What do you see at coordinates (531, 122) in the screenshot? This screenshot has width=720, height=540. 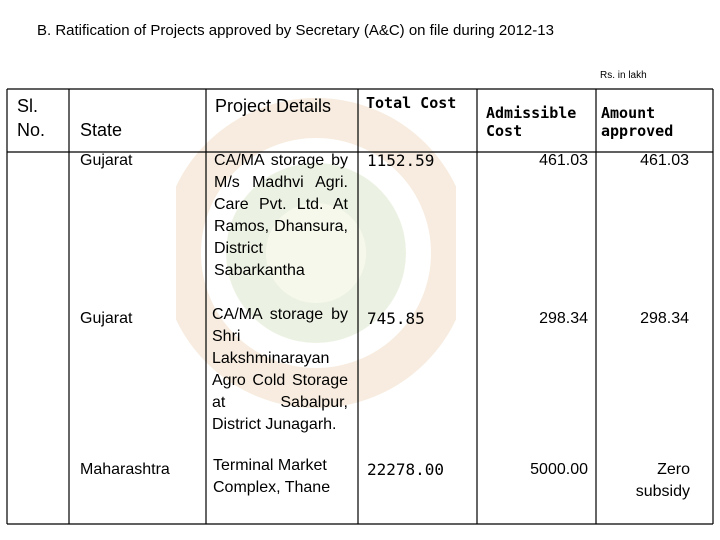 I see `header-admissible-cost: Admissible Cost` at bounding box center [531, 122].